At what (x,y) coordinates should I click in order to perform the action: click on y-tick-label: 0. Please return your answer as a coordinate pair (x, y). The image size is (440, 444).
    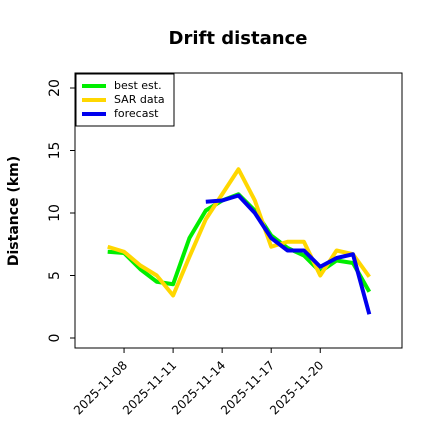
    Looking at the image, I should click on (55, 338).